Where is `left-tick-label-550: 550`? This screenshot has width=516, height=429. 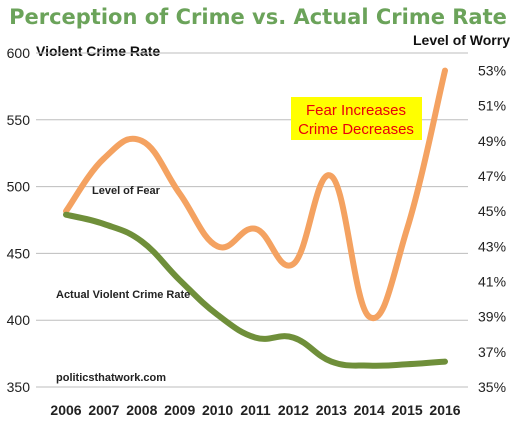 left-tick-label-550: 550 is located at coordinates (19, 120).